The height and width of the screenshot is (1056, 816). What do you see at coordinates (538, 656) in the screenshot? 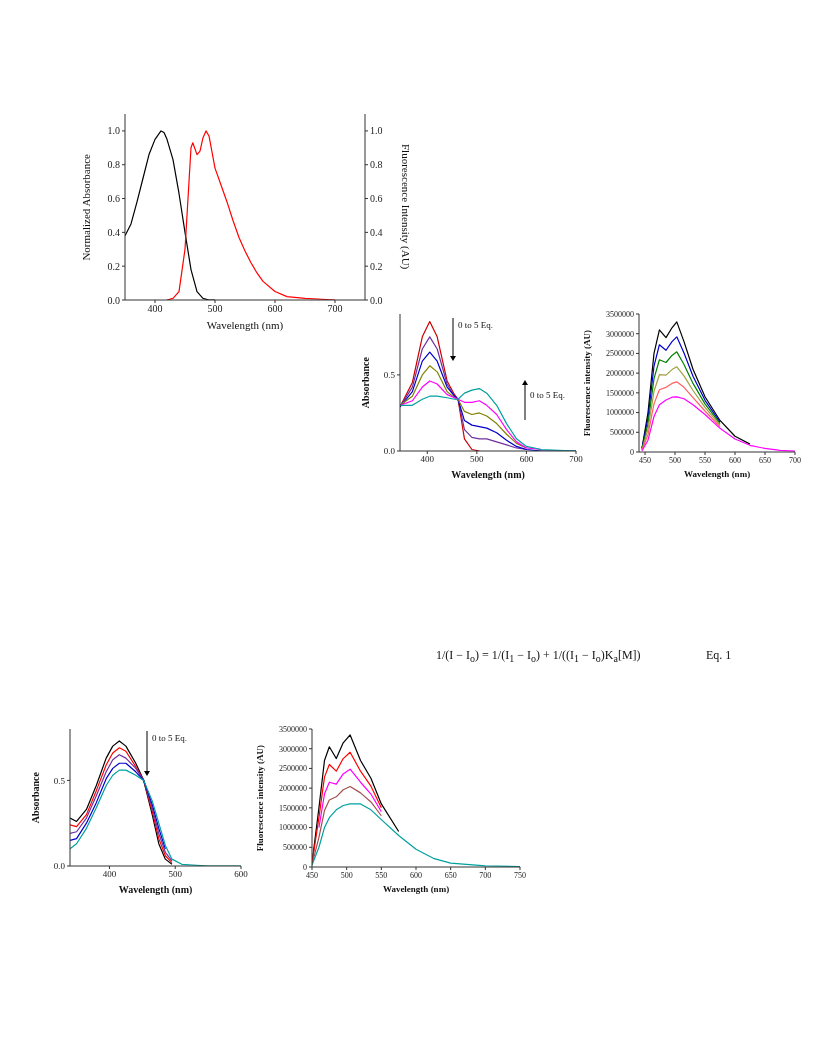
I see `text: 1/(I − I$_{o}$) = 1/(I$_{1}$ − I$_{o}$) + 1/((I$_{1}$ − I$_{o}$)K$_{a}$[M])` at bounding box center [538, 656].